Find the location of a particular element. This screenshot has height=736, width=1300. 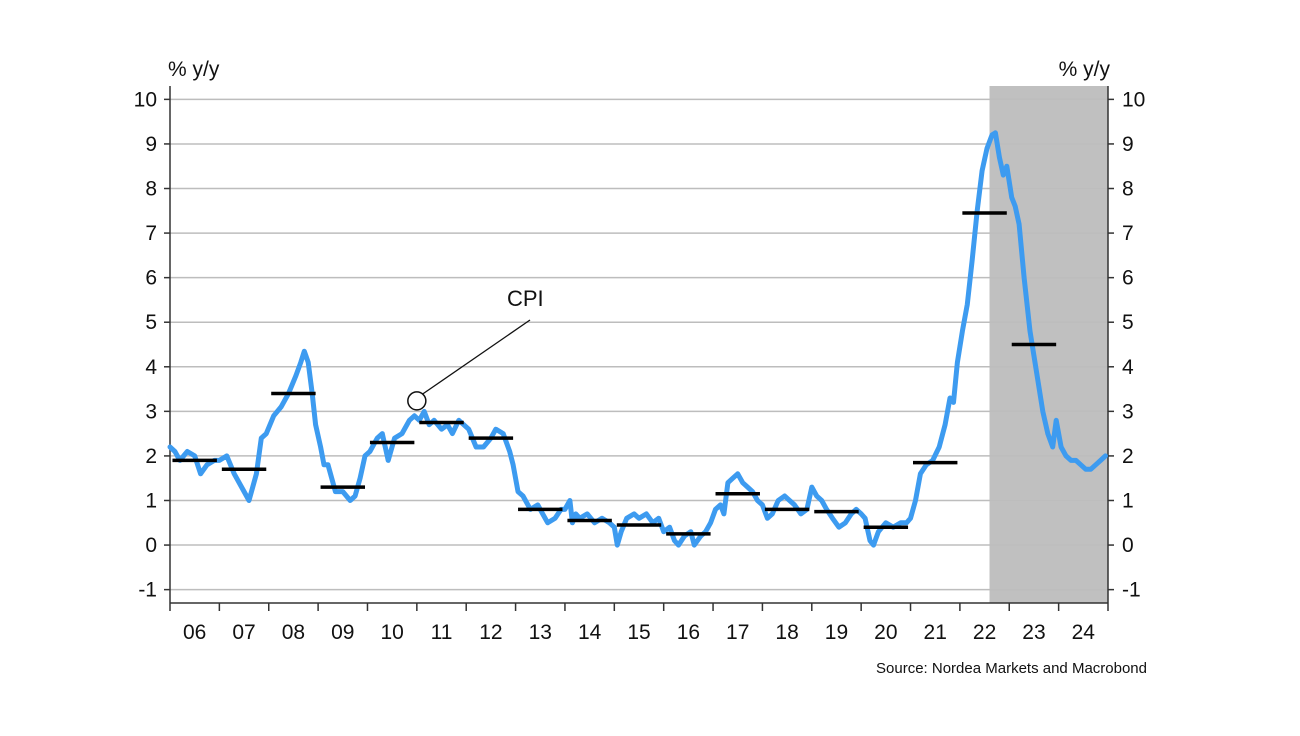

x-tick-label: 23 is located at coordinates (1033, 632).